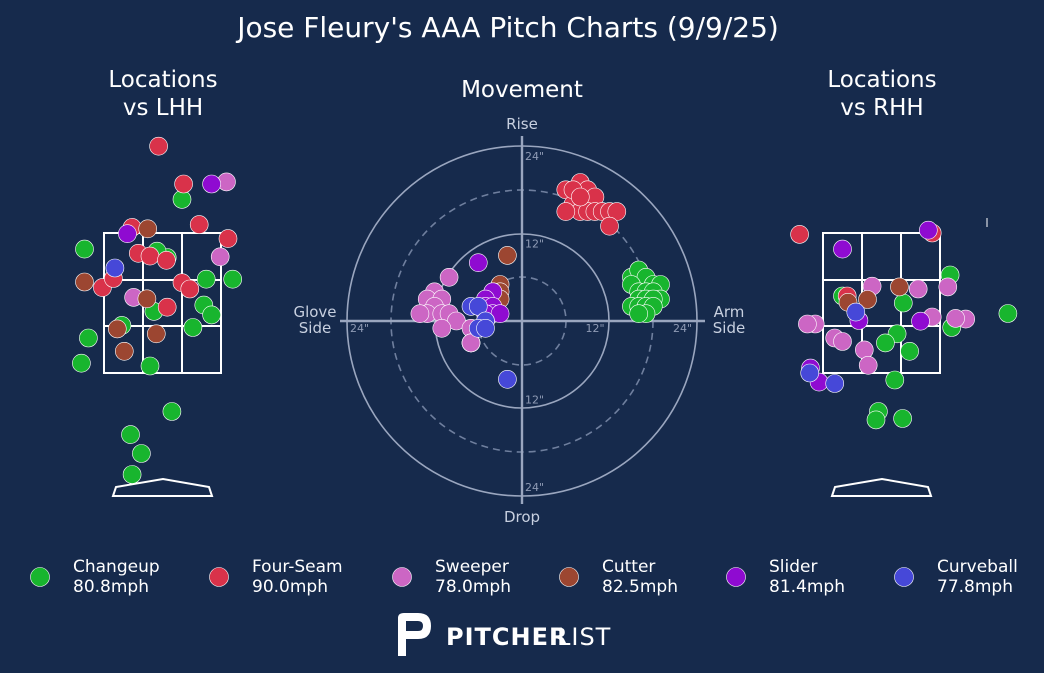 The width and height of the screenshot is (1044, 673). I want to click on legend-label: Changeup, so click(116, 567).